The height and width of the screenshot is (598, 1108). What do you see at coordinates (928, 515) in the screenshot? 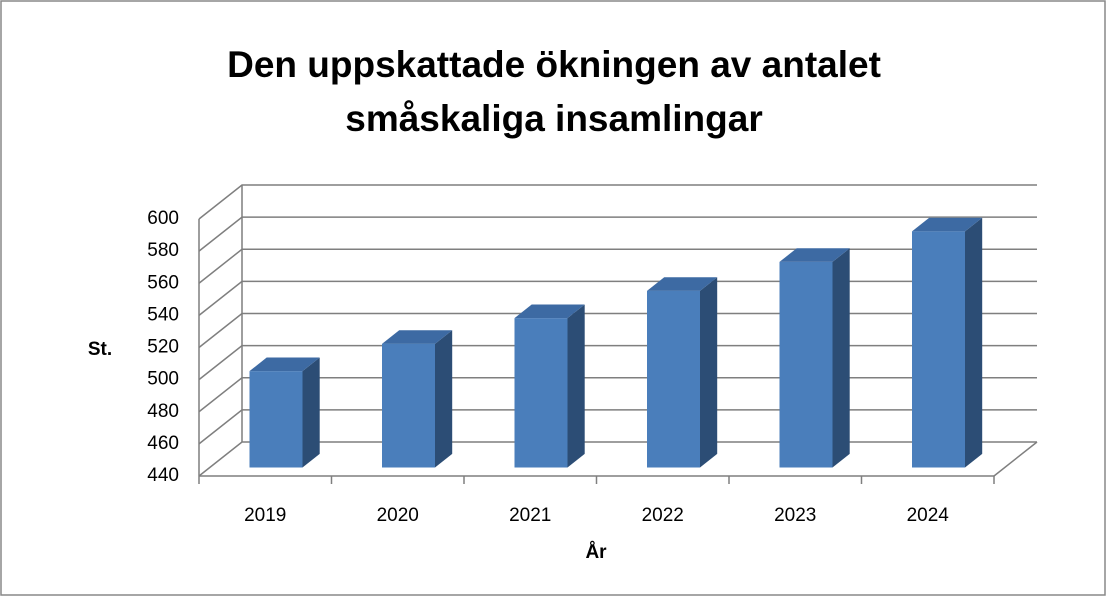
I see `x-tick-label: 2024` at bounding box center [928, 515].